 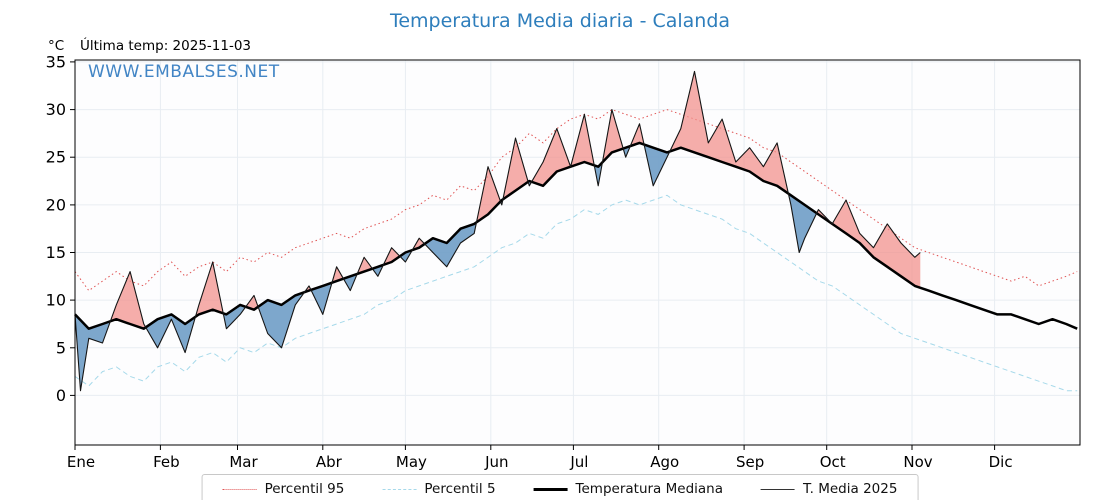 What do you see at coordinates (184, 72) in the screenshot?
I see `watermark-text: WWW.EMBALSES.NET` at bounding box center [184, 72].